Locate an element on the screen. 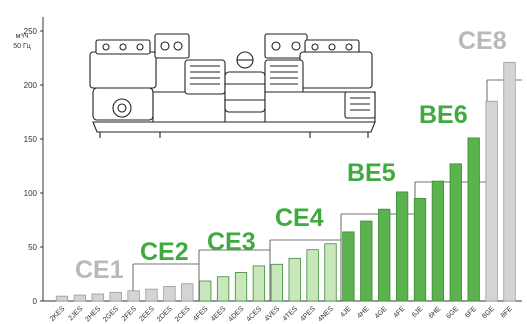  y-tick-label: 0 is located at coordinates (35, 301).